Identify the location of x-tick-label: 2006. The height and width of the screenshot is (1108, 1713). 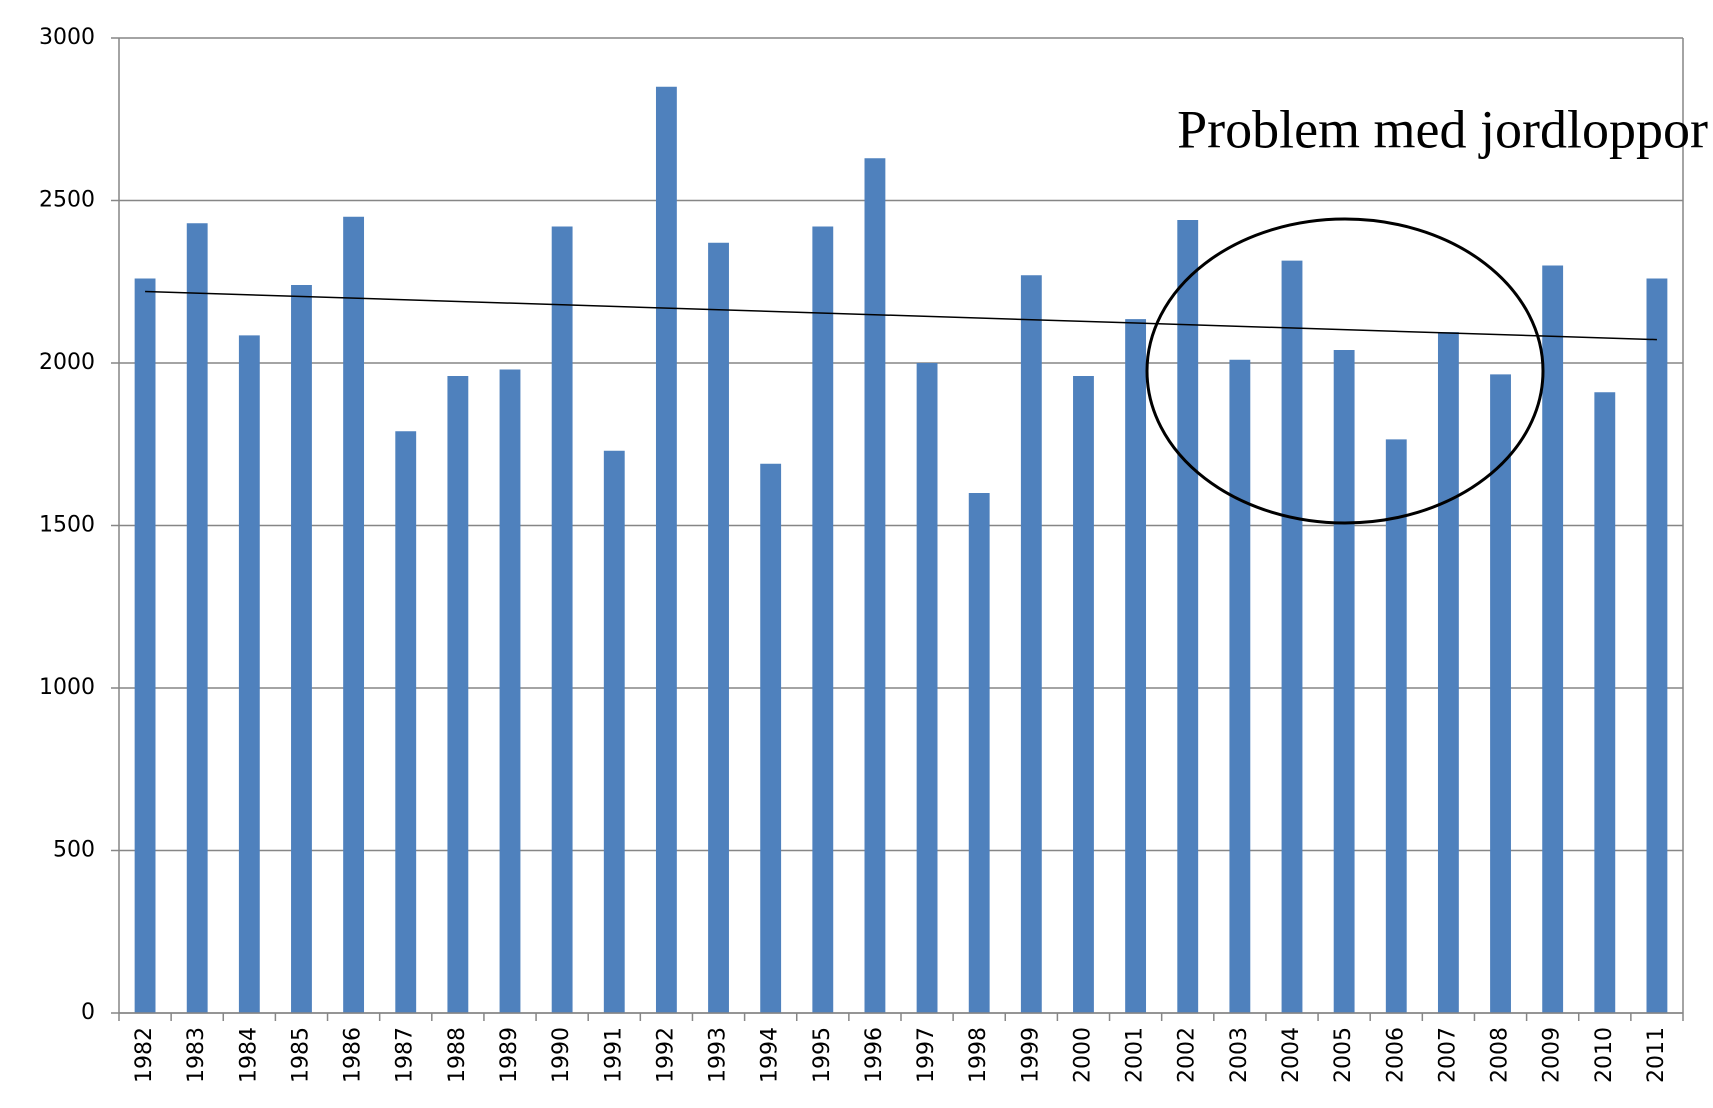
(1395, 1055).